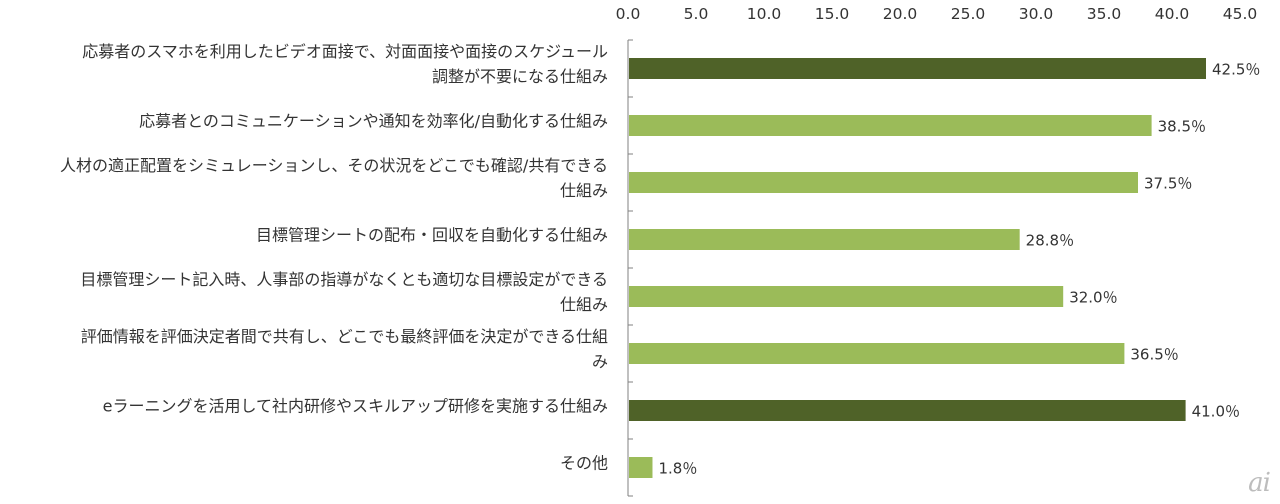  I want to click on data-label: 41.0％, so click(1216, 412).